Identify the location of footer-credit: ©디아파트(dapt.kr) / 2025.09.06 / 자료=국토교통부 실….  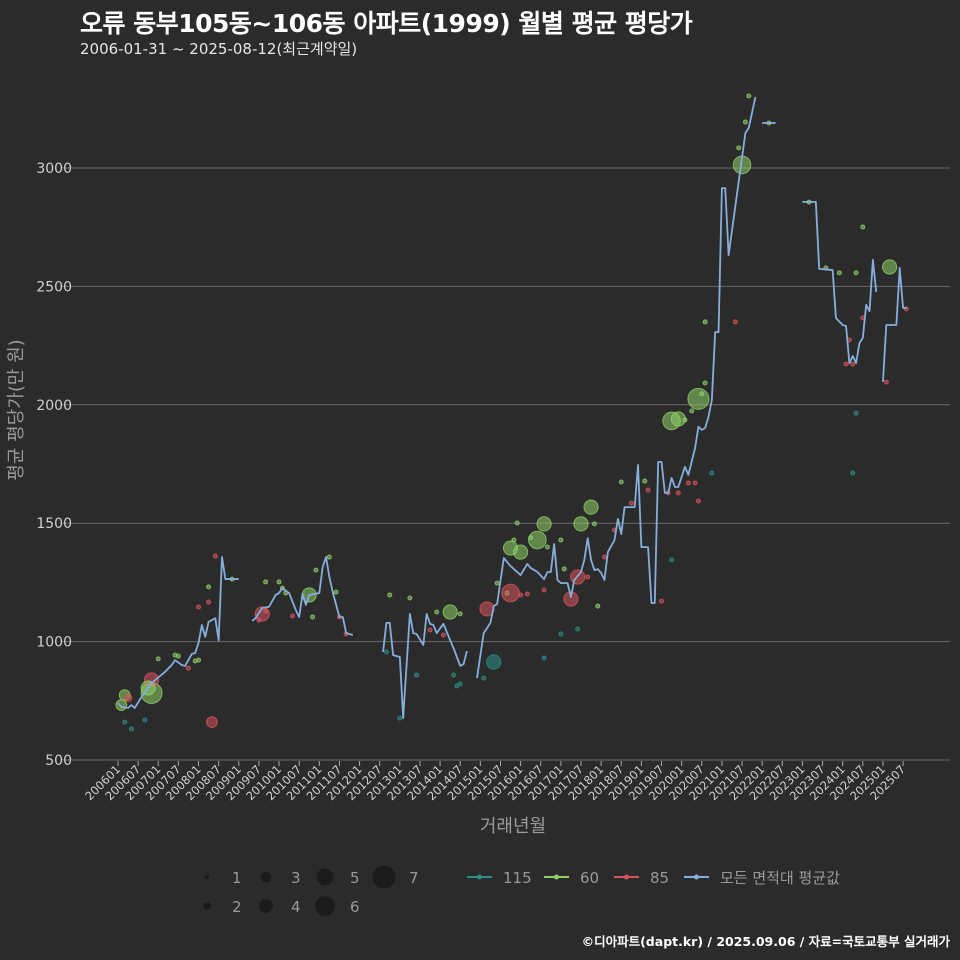
(765, 941).